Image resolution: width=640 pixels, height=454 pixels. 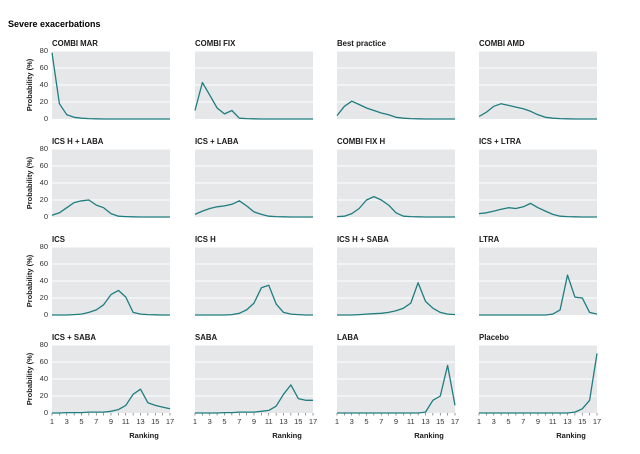 What do you see at coordinates (494, 337) in the screenshot?
I see `panel-title: Placebo` at bounding box center [494, 337].